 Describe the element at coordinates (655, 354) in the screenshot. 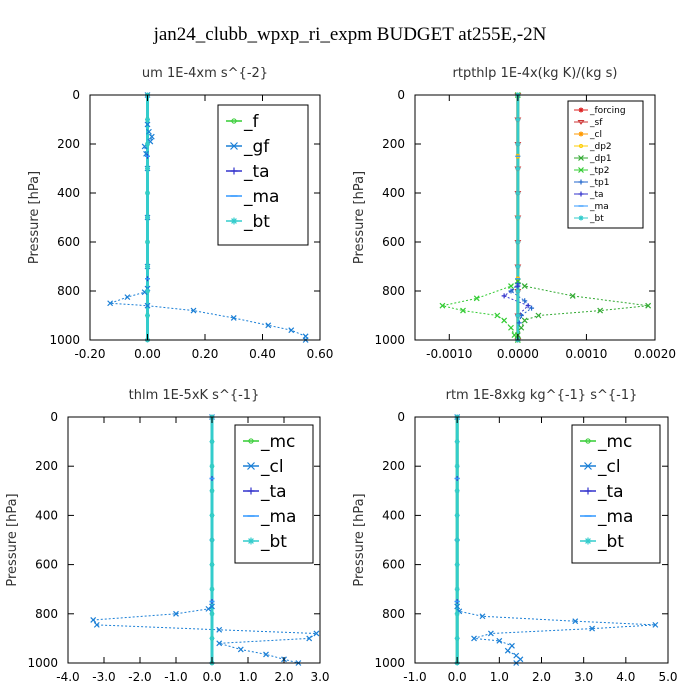

I see `x-tick-label: 0.0020` at that location.